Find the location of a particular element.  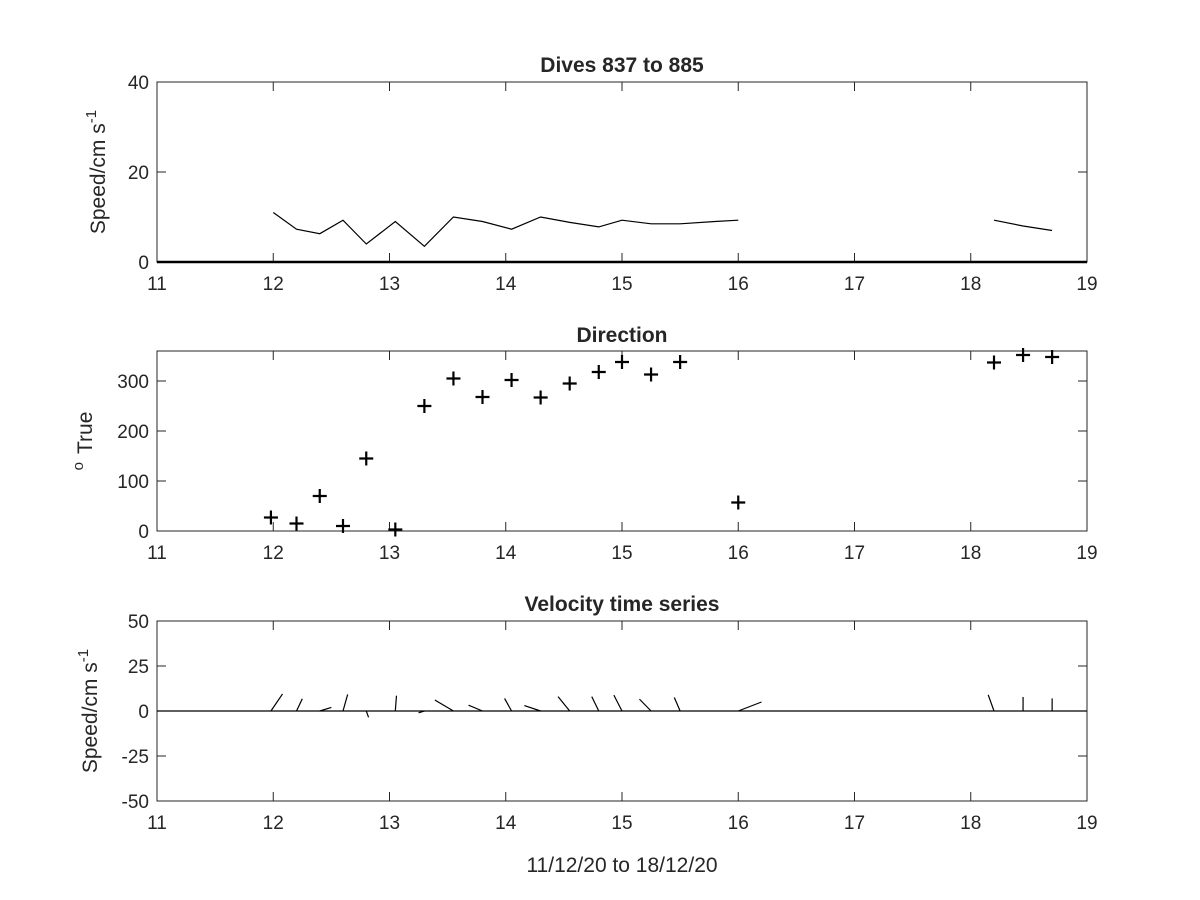

speed-xtick-label: 15 is located at coordinates (621, 284).